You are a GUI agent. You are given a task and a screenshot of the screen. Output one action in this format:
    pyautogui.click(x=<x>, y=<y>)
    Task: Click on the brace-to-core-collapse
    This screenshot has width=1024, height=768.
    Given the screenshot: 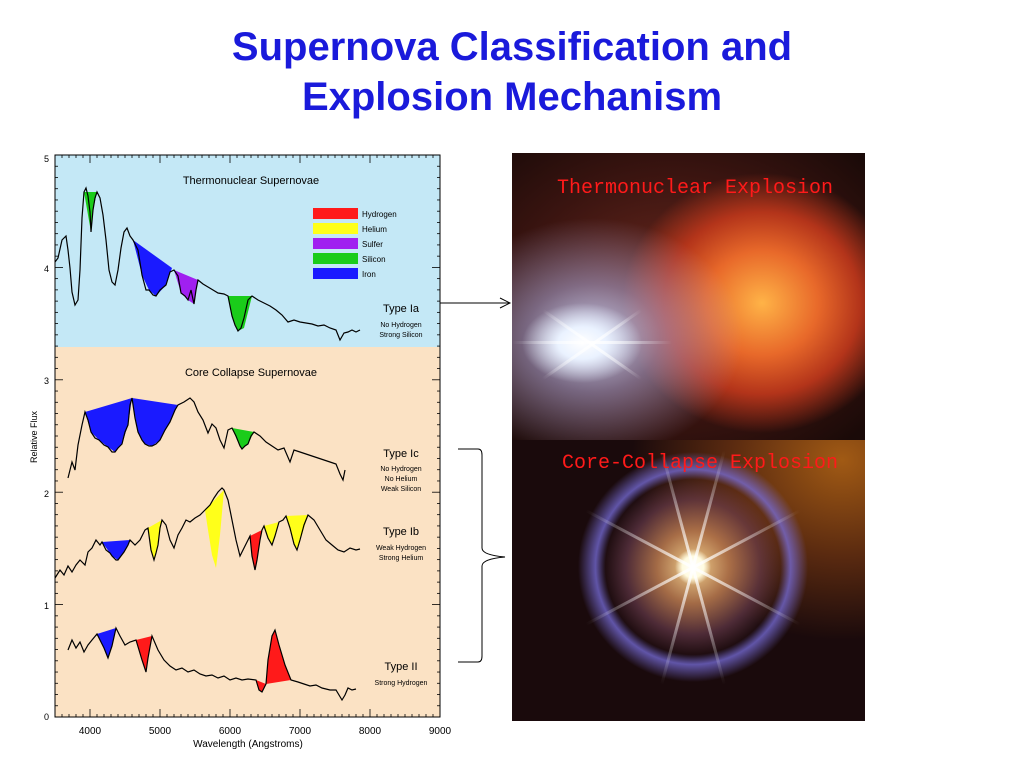 What is the action you would take?
    pyautogui.click(x=482, y=555)
    